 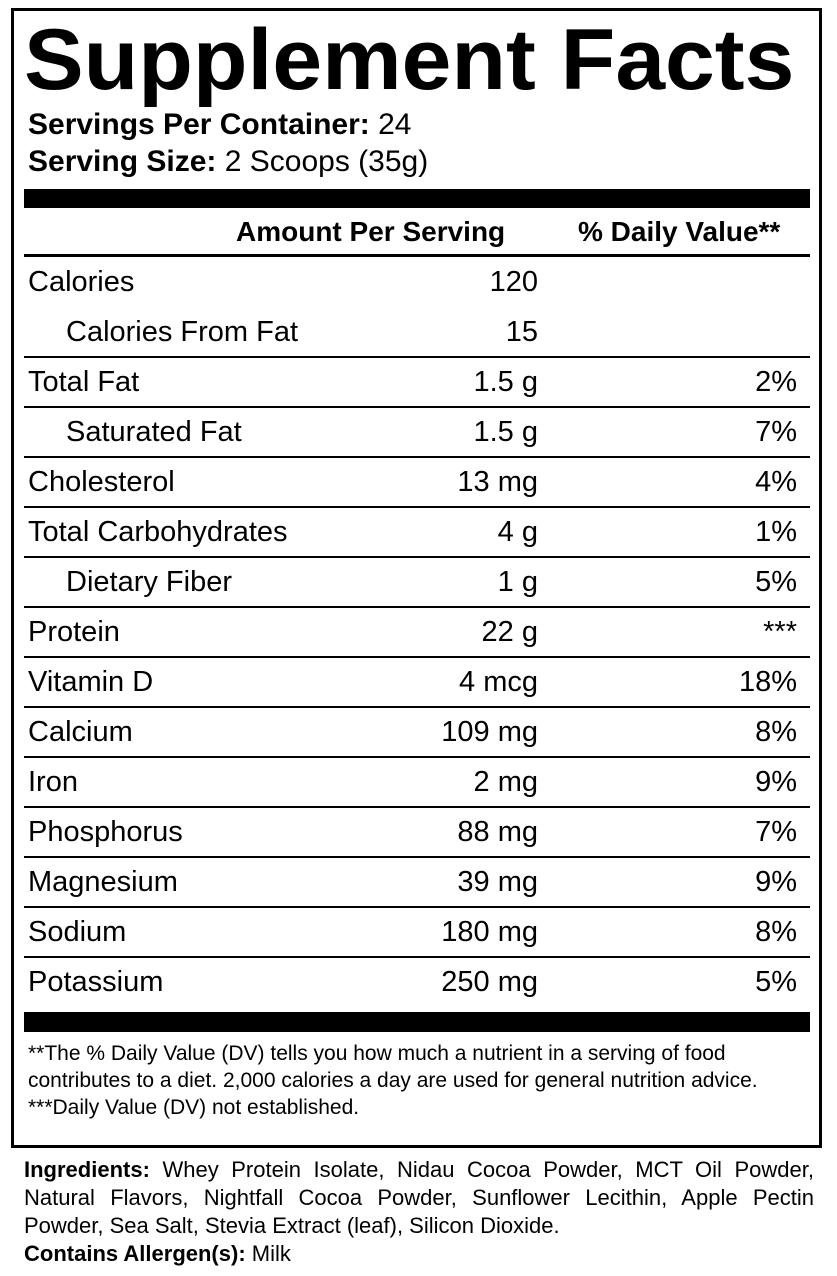 I want to click on servings-value: 24, so click(x=395, y=124).